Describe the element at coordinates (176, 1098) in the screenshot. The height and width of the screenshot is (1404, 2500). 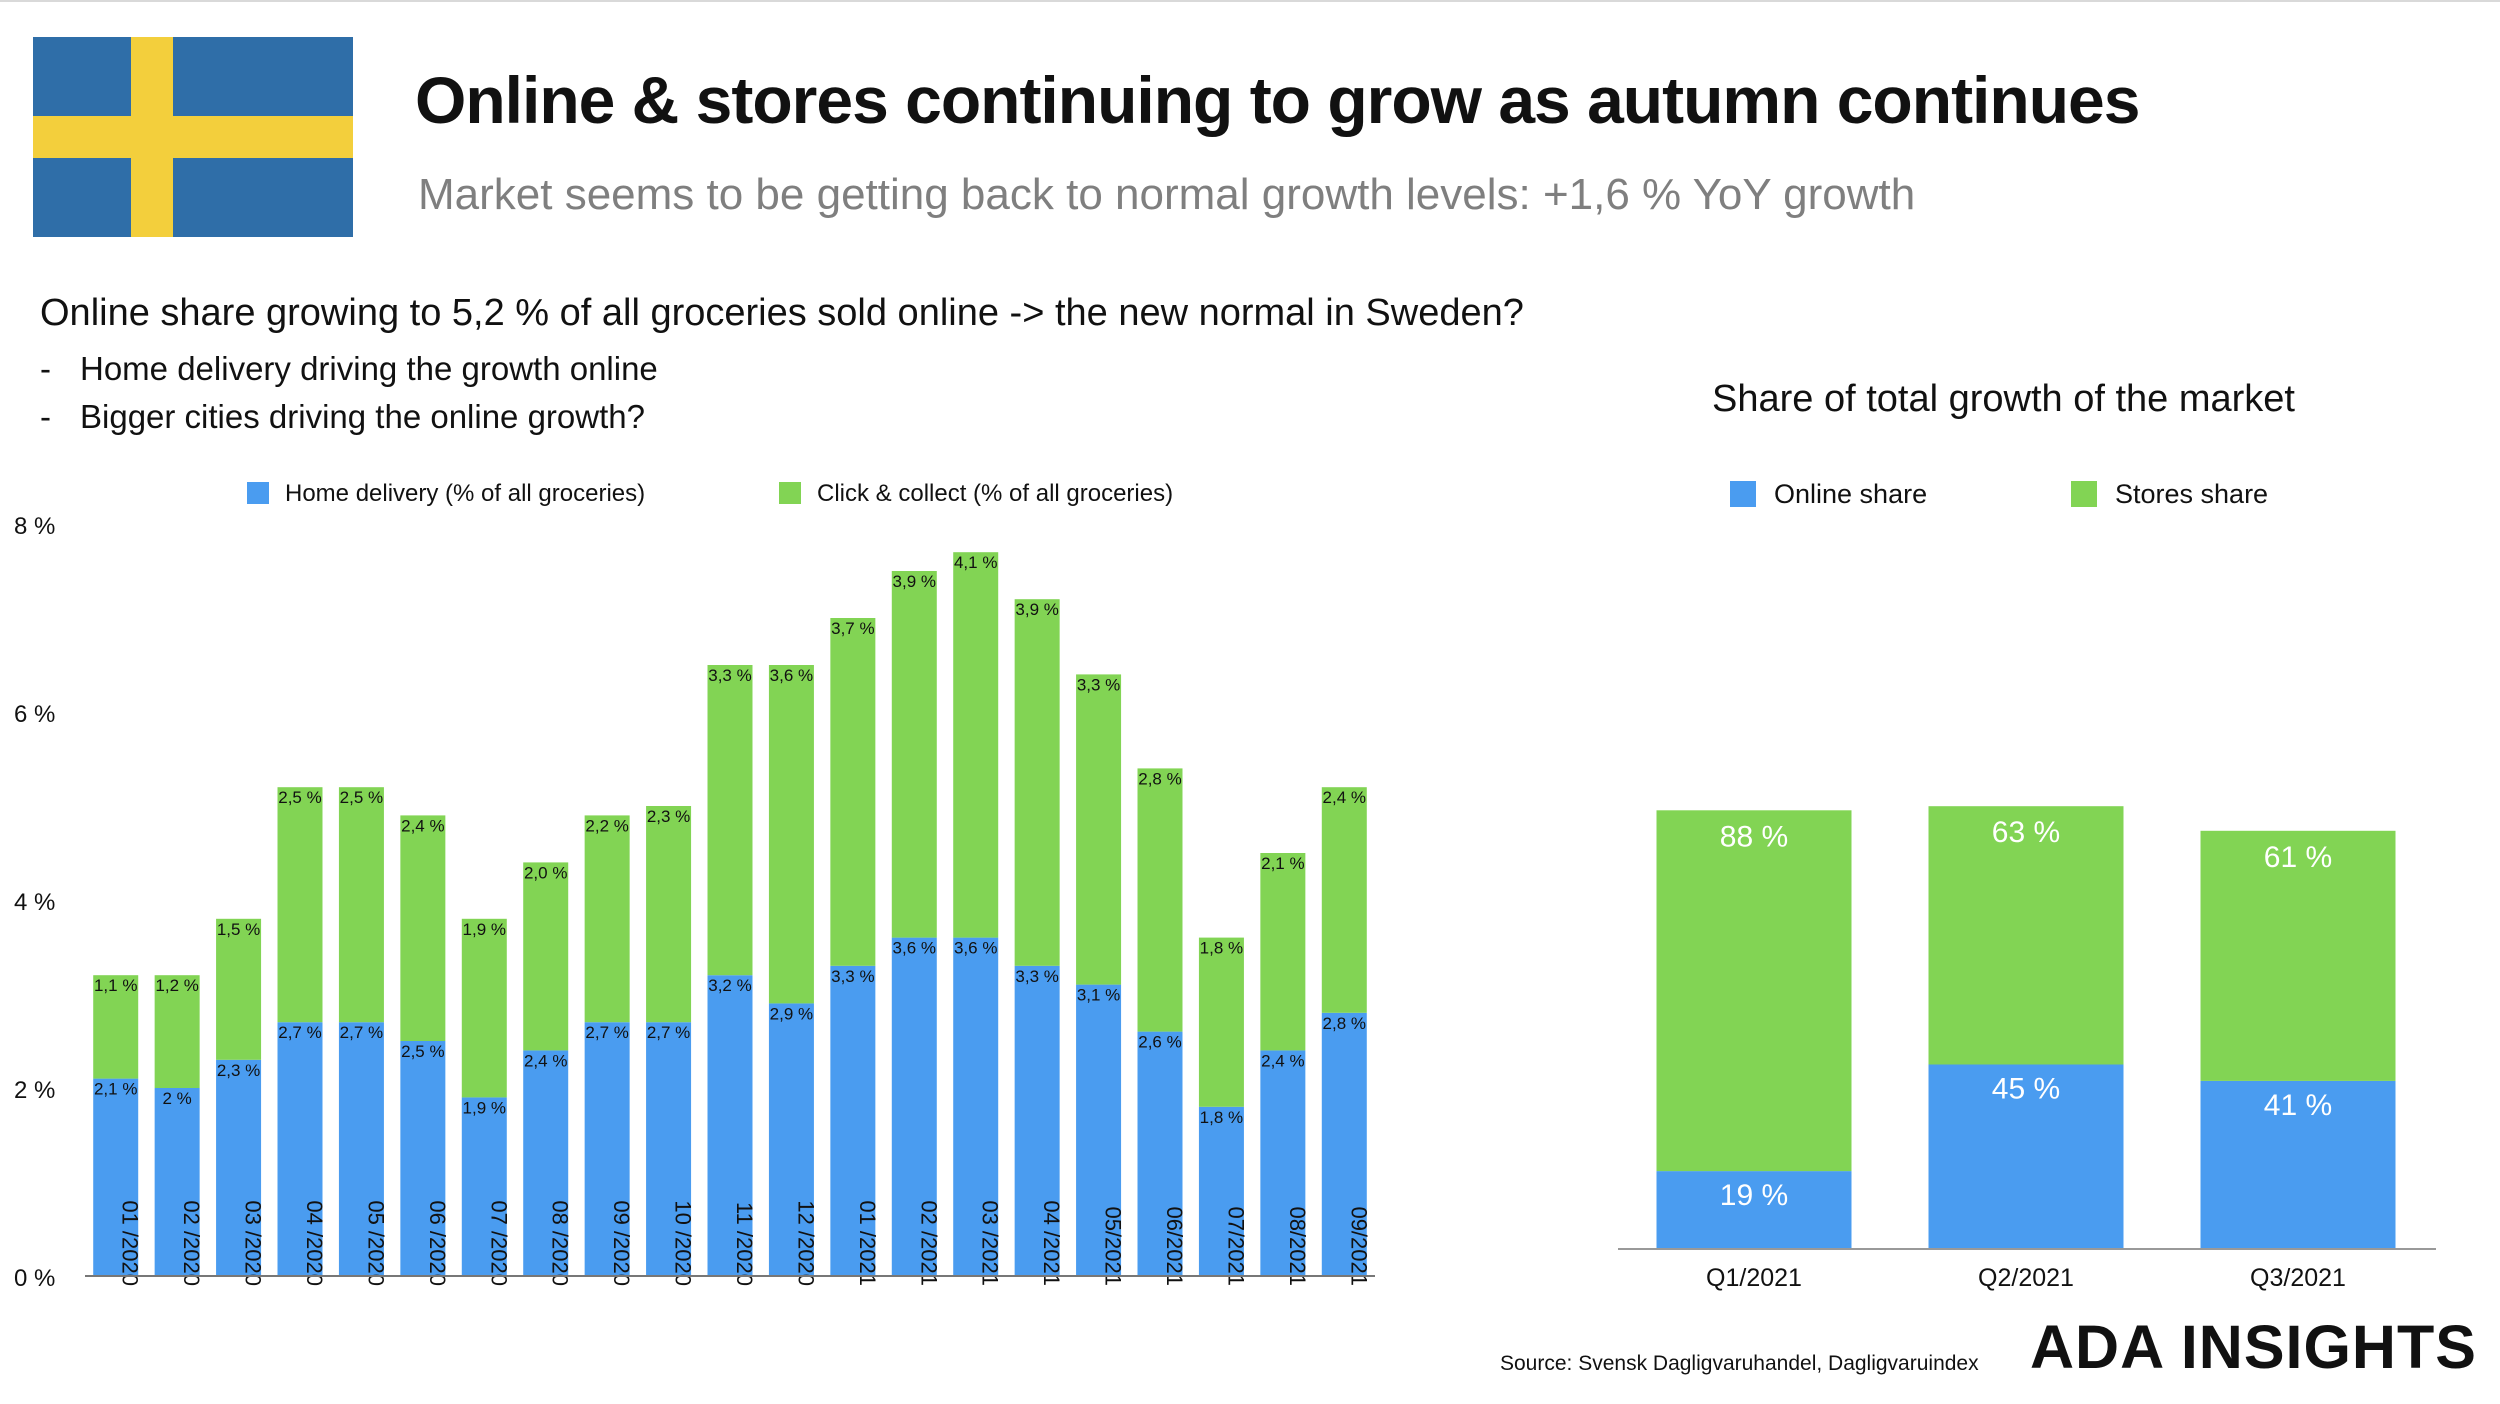
I see `data-label-home-delivery: 2 %` at that location.